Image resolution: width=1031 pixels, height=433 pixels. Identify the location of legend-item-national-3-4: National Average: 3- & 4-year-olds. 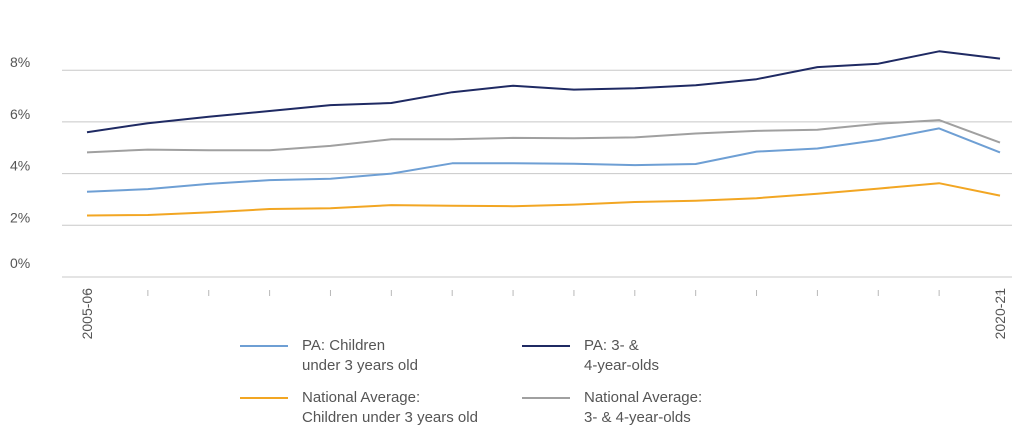
(612, 408).